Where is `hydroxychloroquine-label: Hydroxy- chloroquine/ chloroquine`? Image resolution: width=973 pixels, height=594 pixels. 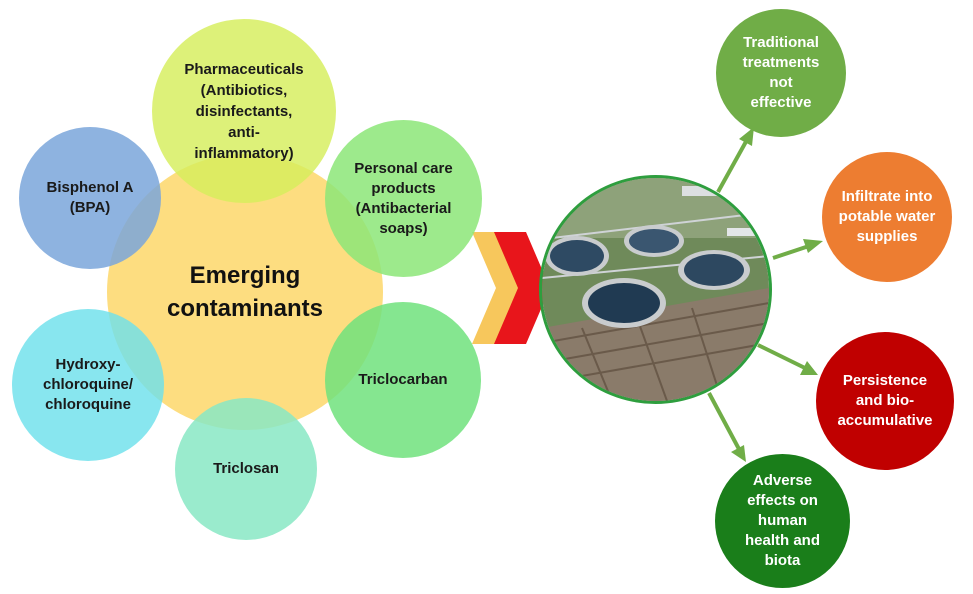
hydroxychloroquine-label: Hydroxy- chloroquine/ chloroquine is located at coordinates (88, 385).